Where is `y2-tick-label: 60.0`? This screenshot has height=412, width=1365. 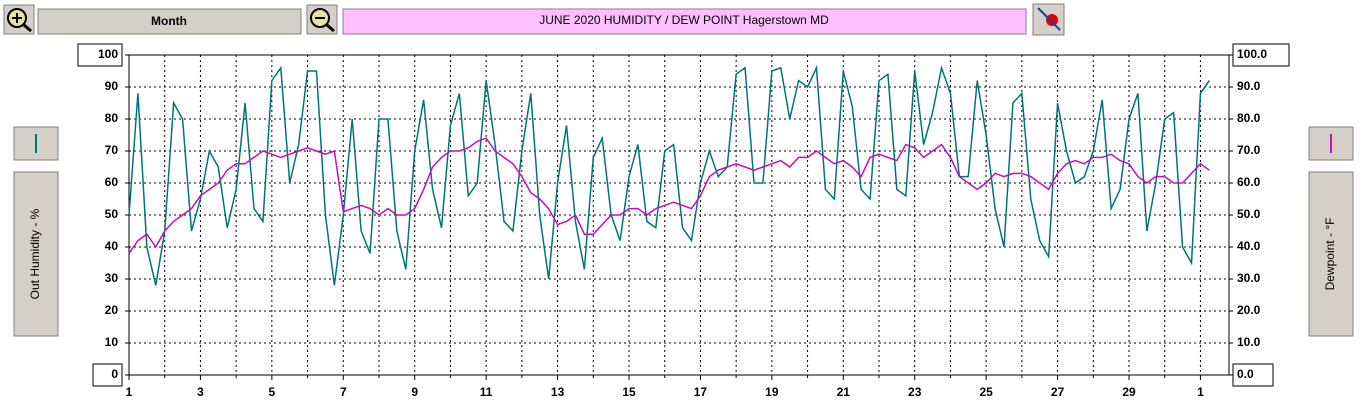 y2-tick-label: 60.0 is located at coordinates (1249, 182).